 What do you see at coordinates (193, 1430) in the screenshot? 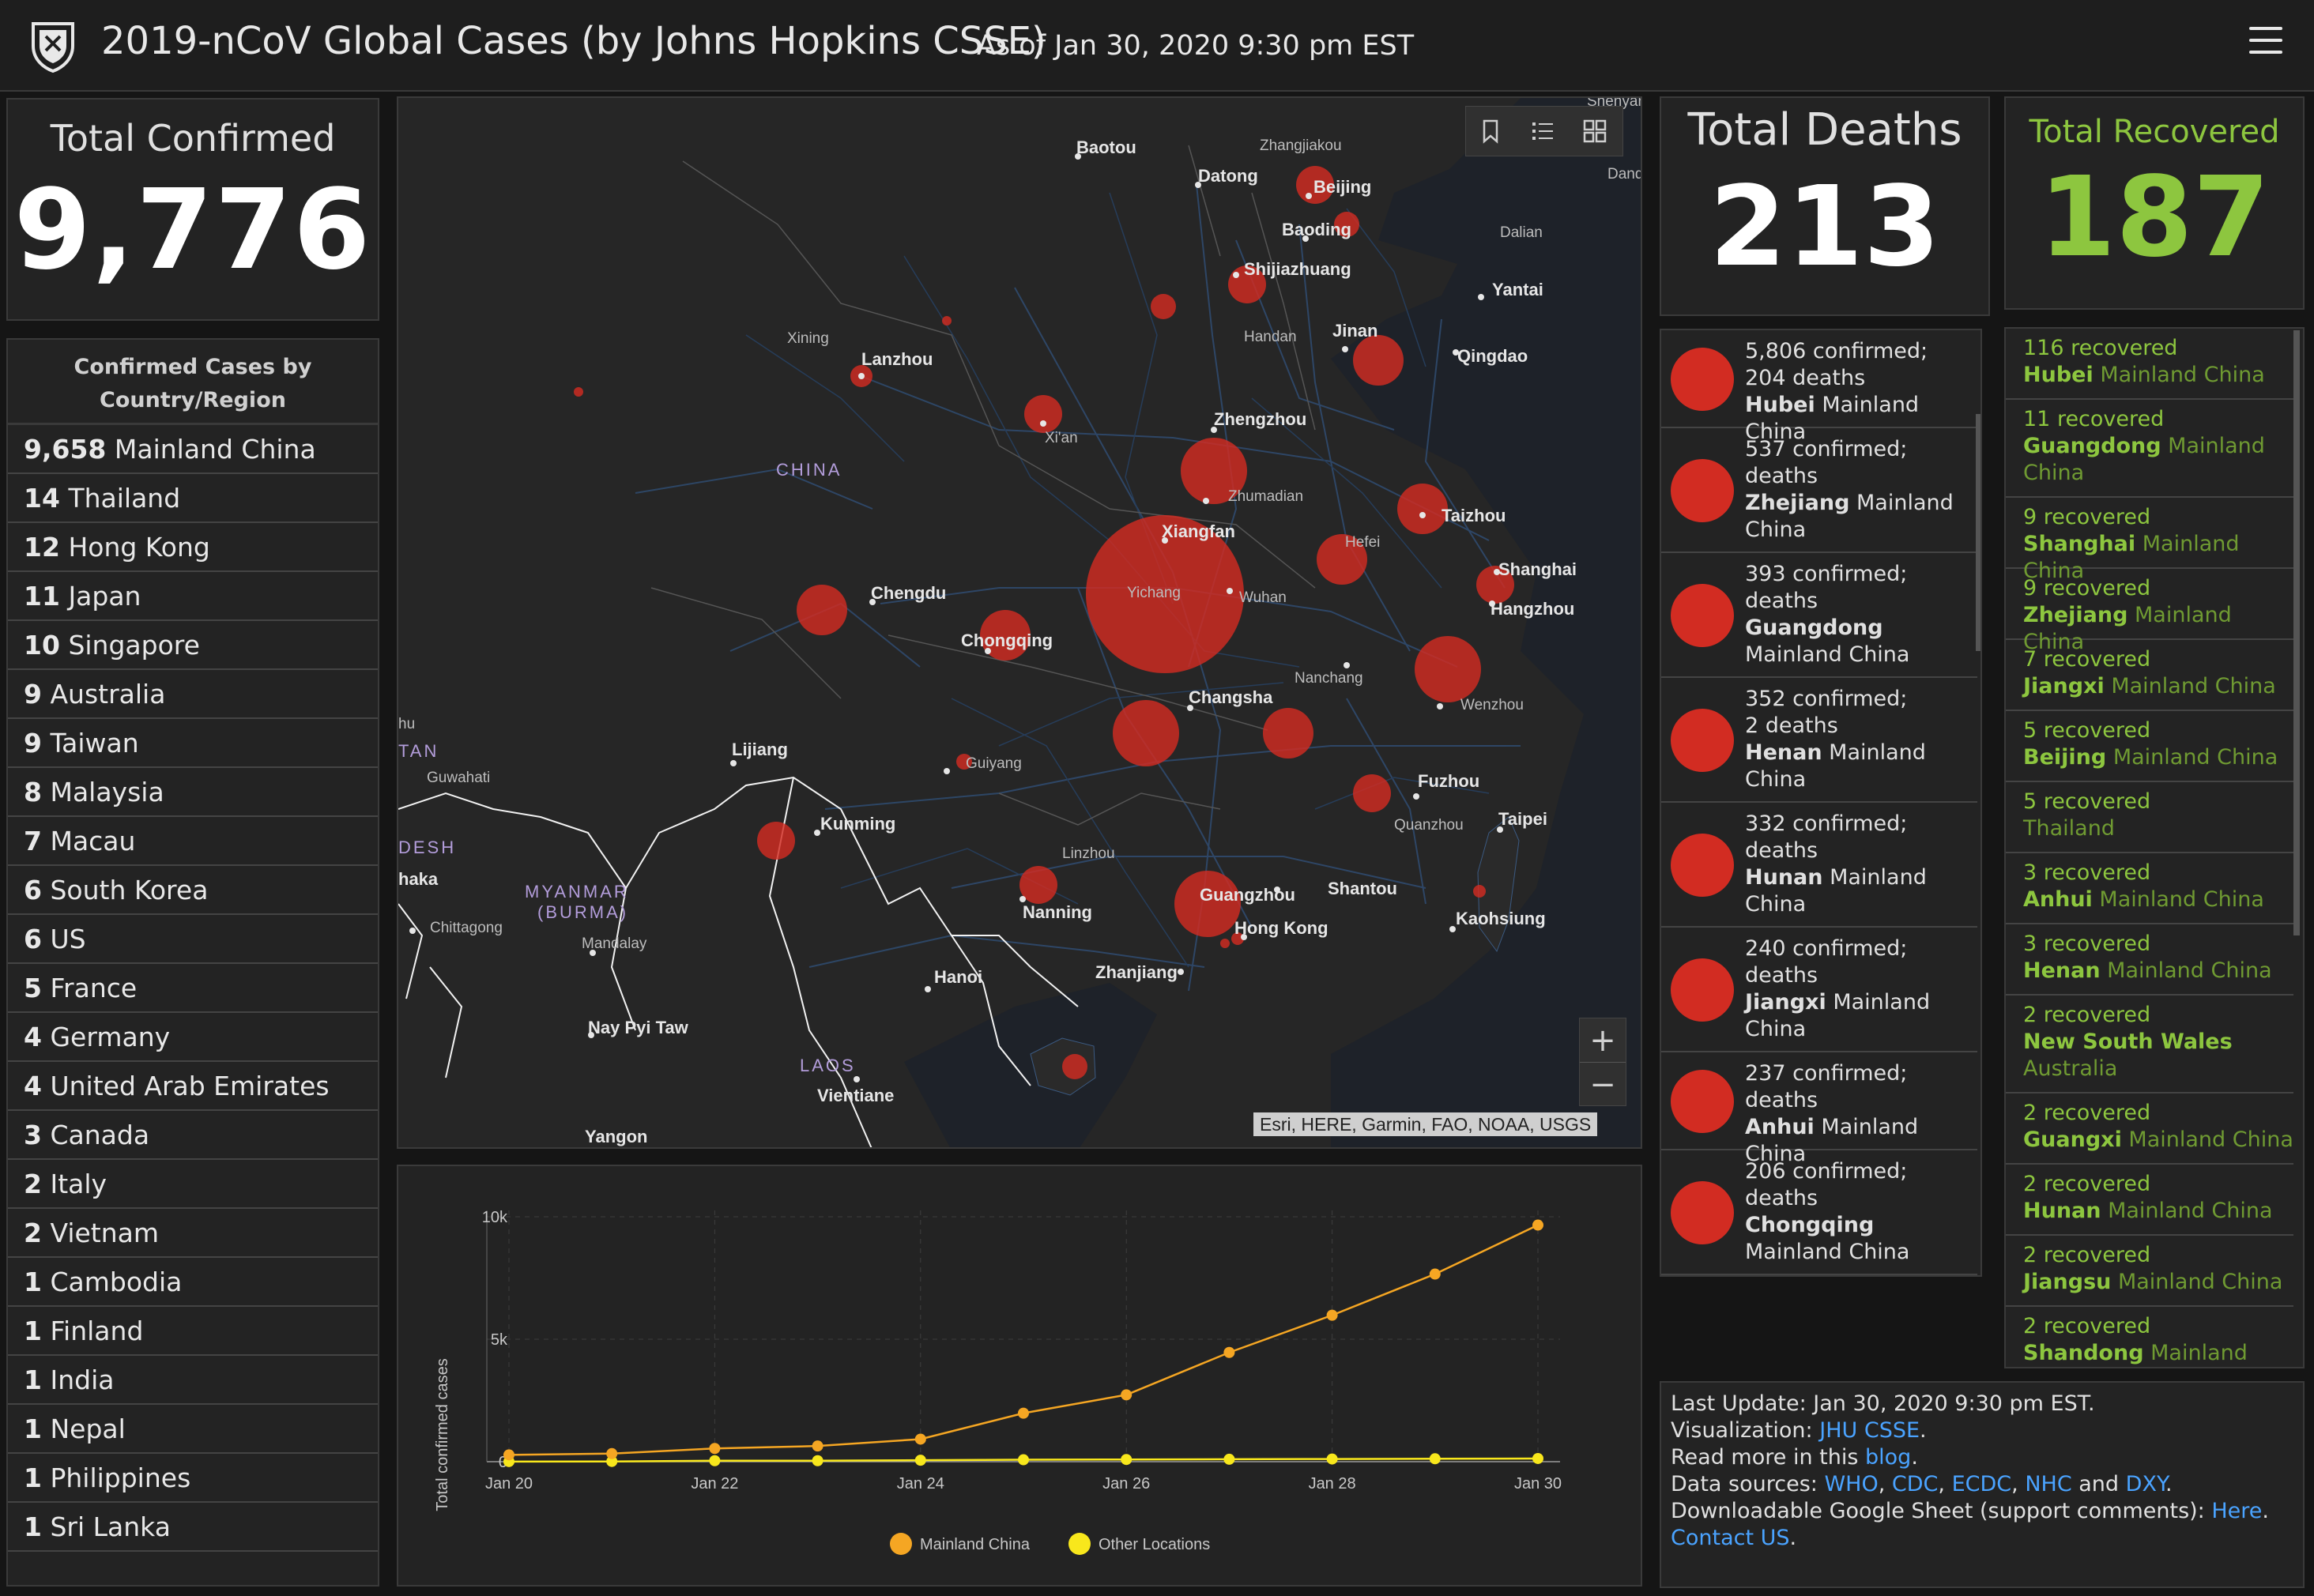
I see `country-row: 1 Nepal` at bounding box center [193, 1430].